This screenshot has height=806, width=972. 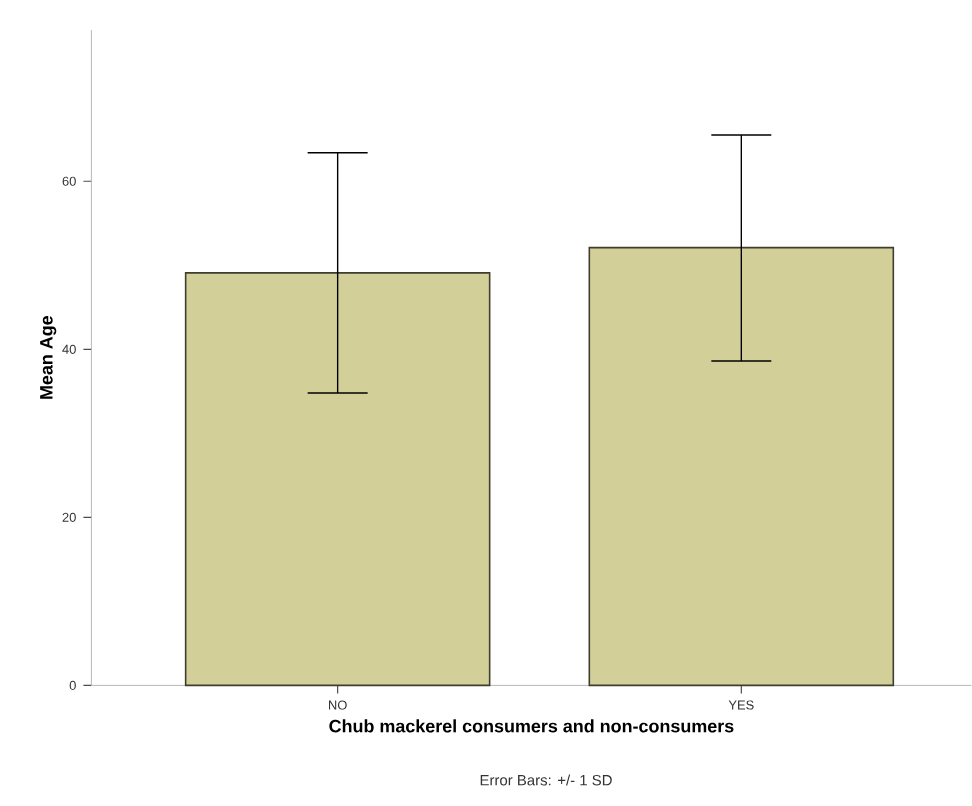 What do you see at coordinates (48, 357) in the screenshot?
I see `y-axis-title: Mean Age` at bounding box center [48, 357].